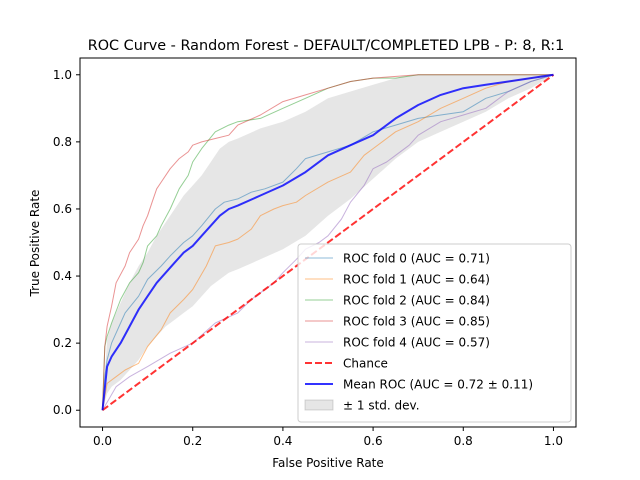  I want to click on x-tick-label: 0.4, so click(282, 441).